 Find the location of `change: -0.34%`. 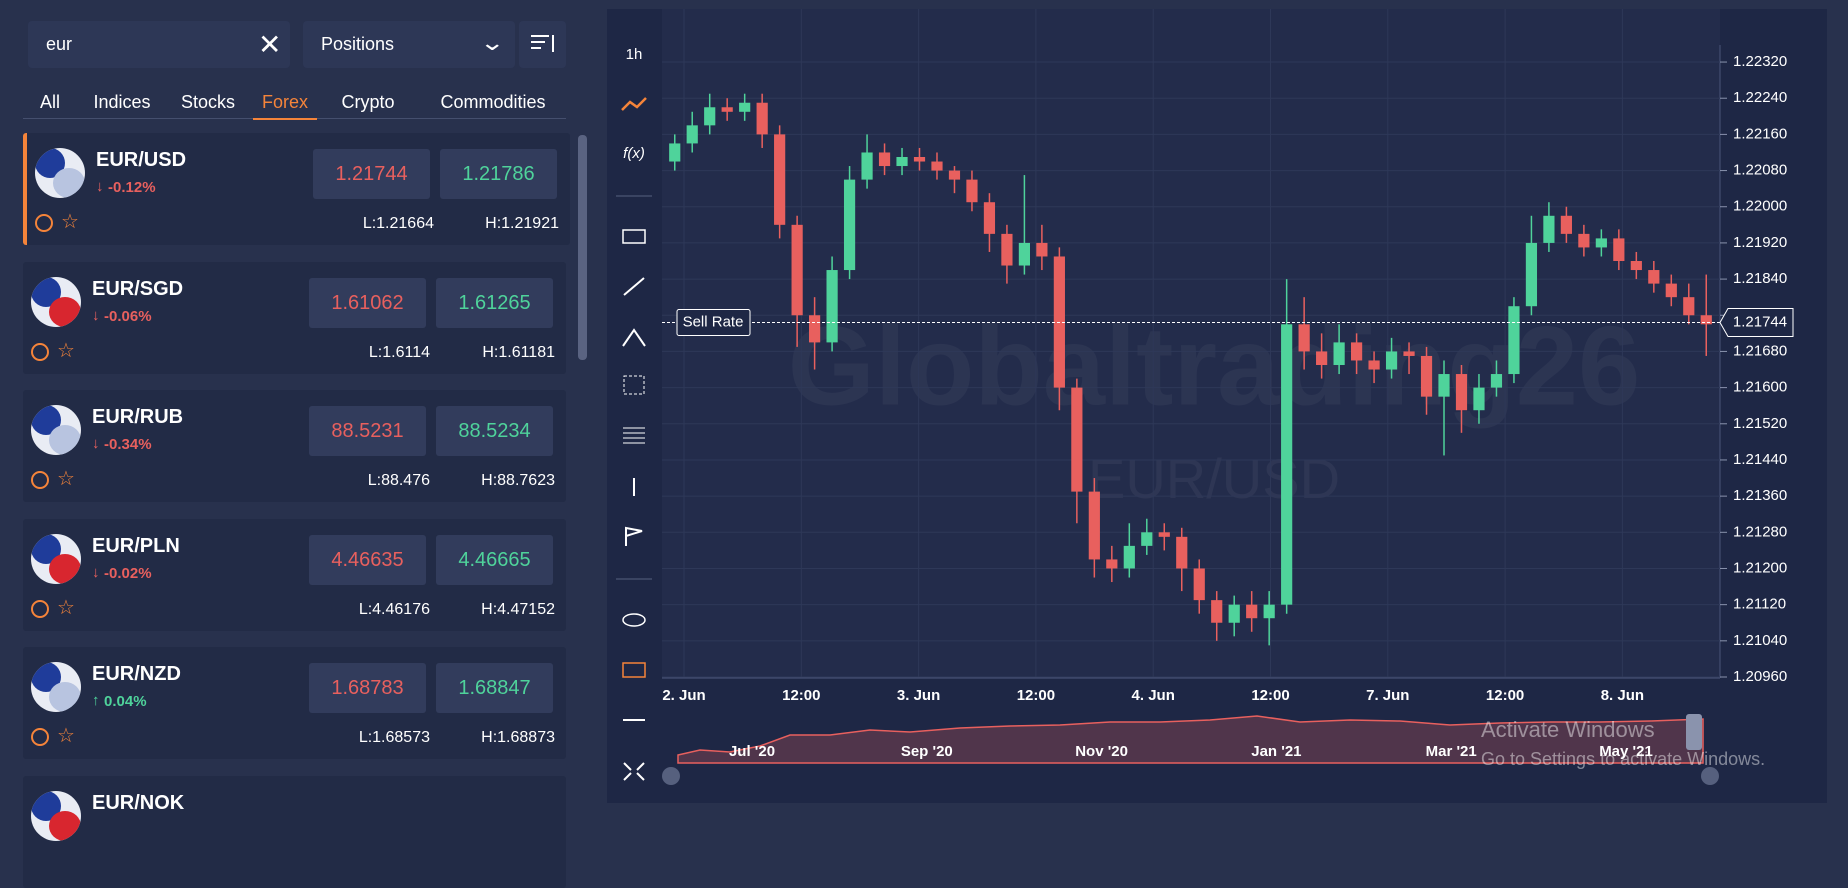

change: -0.34% is located at coordinates (128, 444).